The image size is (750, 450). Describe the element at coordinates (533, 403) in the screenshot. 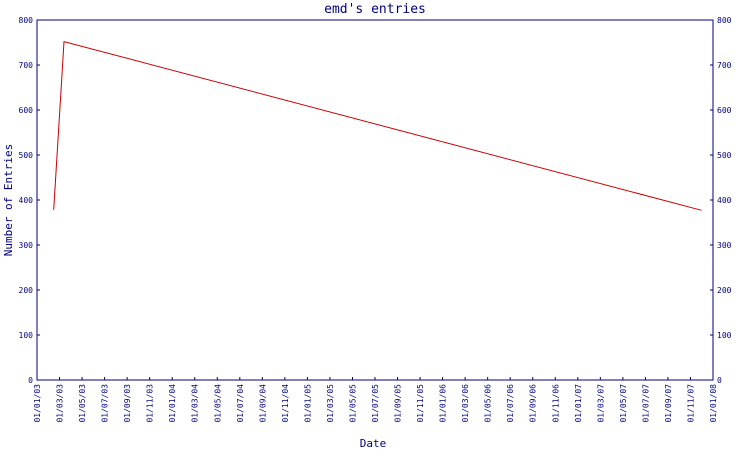

I see `x-tick-label: 01/09/06` at that location.